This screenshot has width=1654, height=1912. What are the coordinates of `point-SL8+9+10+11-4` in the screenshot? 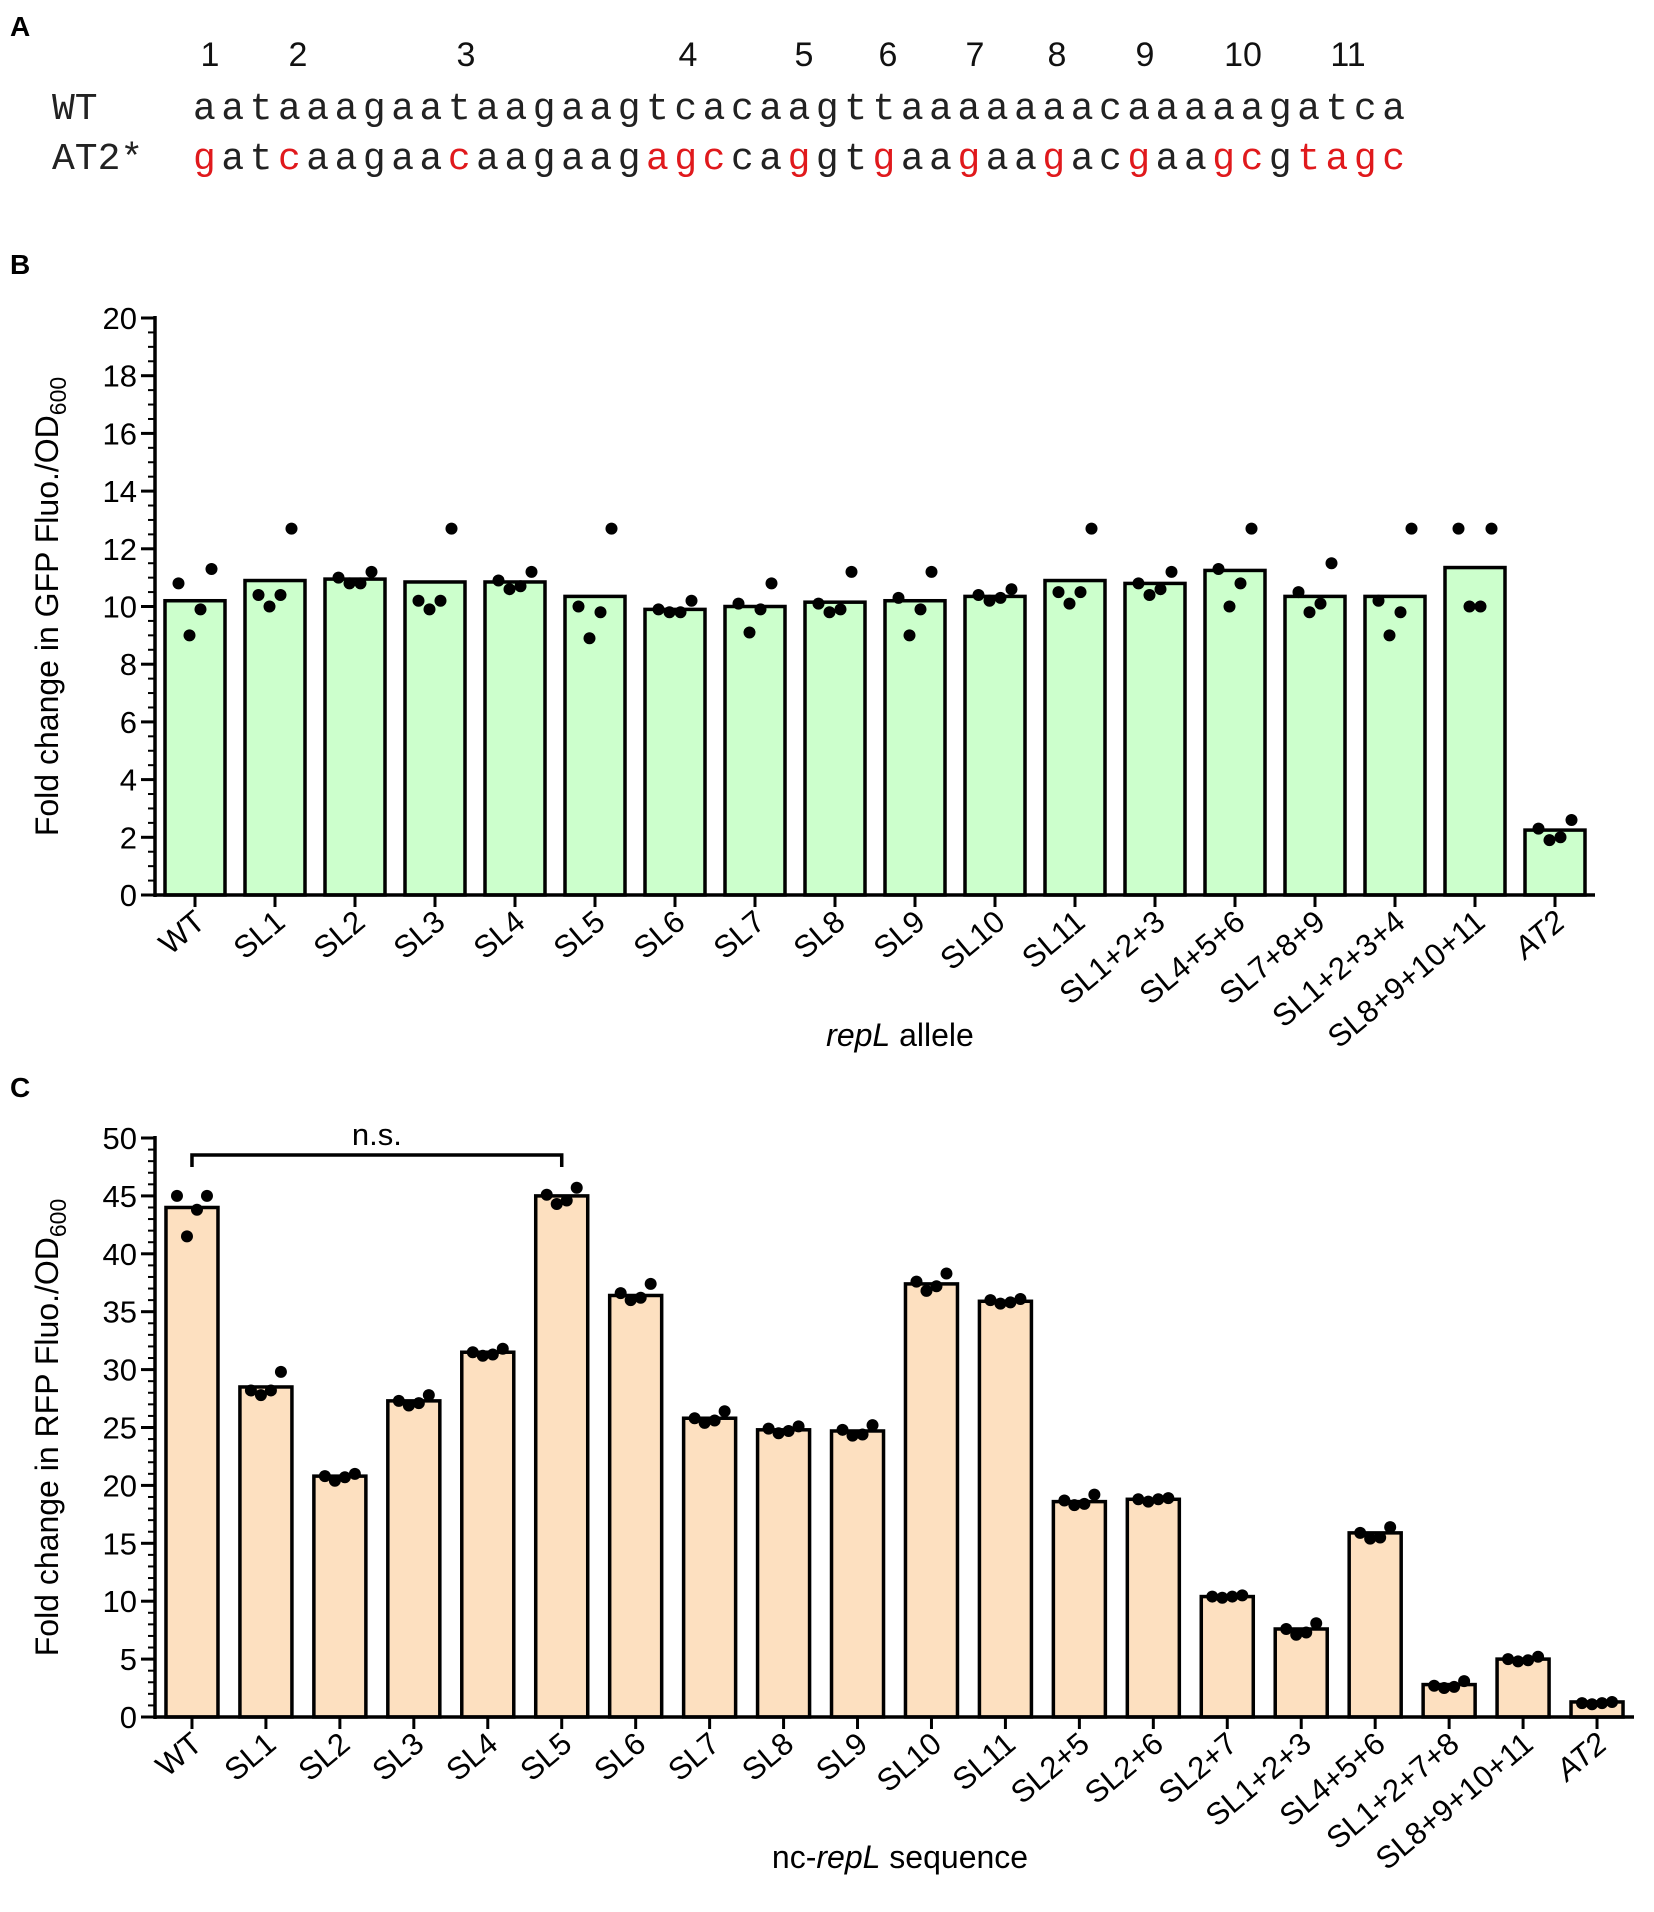 It's located at (1538, 1656).